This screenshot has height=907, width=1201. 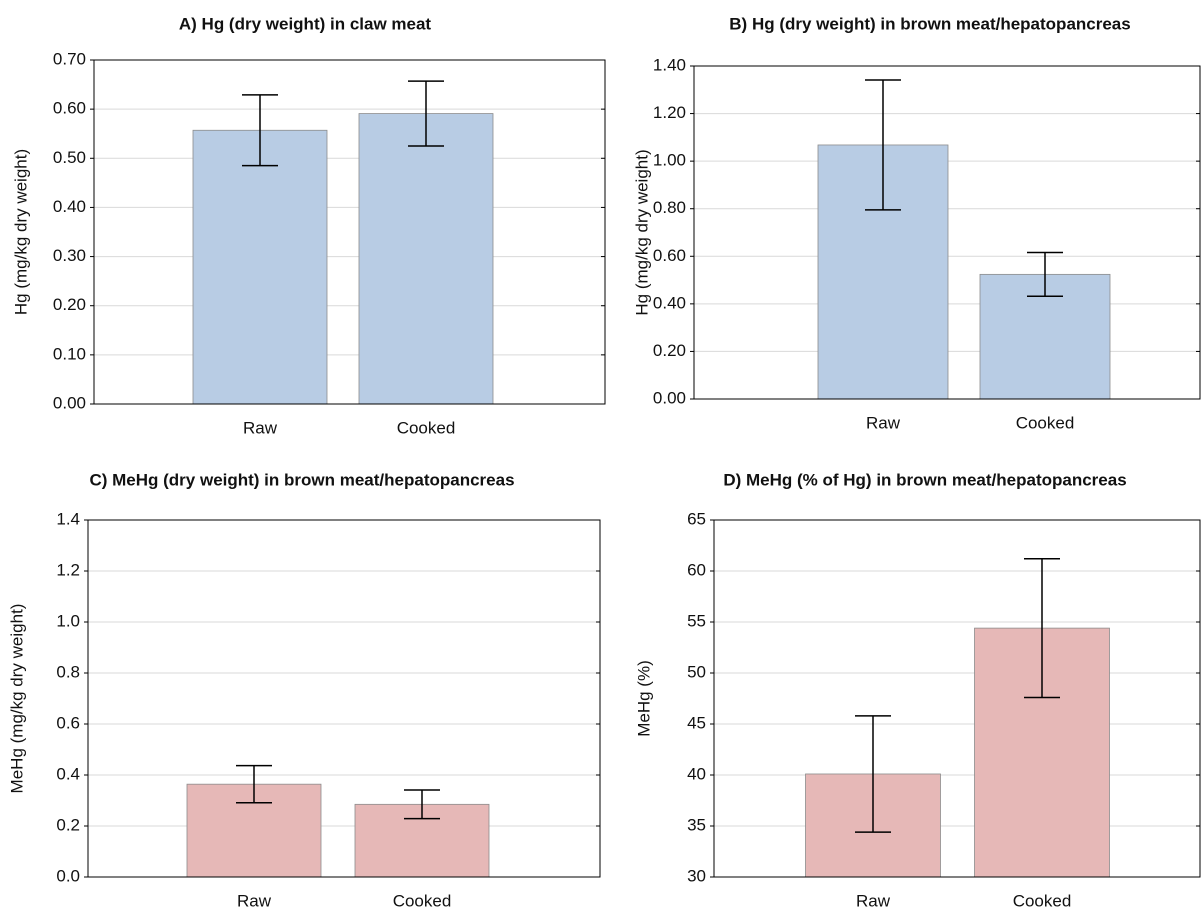 What do you see at coordinates (669, 160) in the screenshot?
I see `y-tick-label: 1.00` at bounding box center [669, 160].